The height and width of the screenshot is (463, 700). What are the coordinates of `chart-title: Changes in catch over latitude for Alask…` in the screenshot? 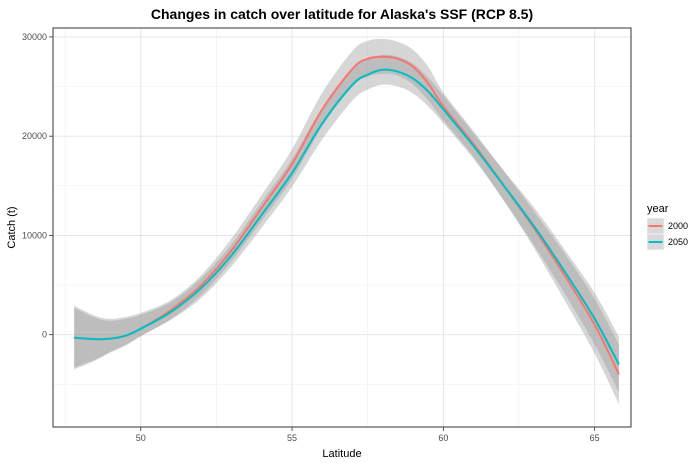 It's located at (342, 14).